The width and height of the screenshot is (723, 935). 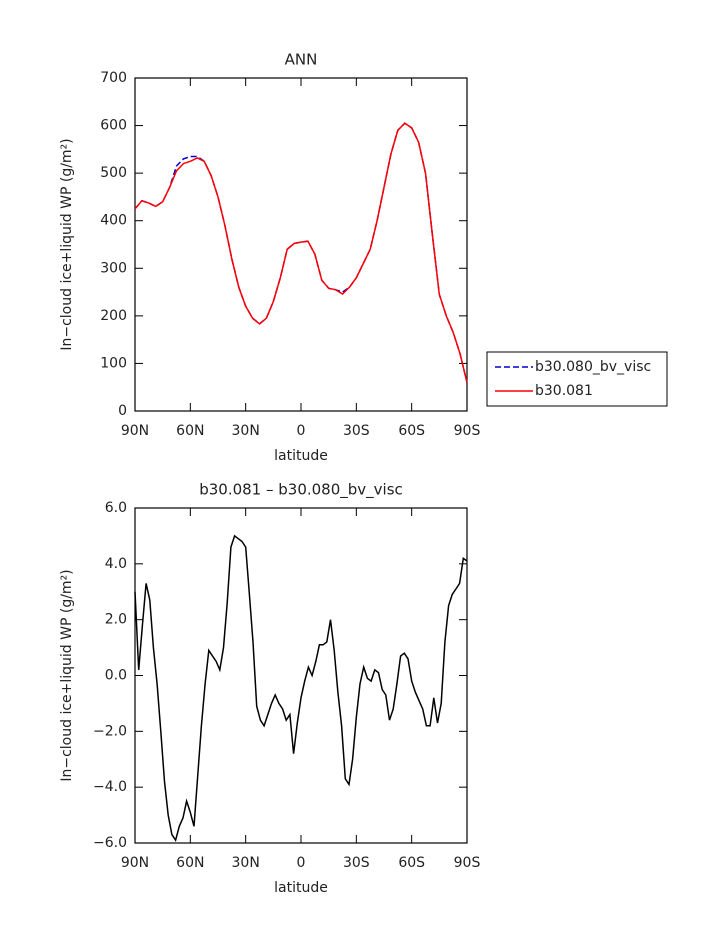 What do you see at coordinates (116, 508) in the screenshot?
I see `y-tick-label: 6.0` at bounding box center [116, 508].